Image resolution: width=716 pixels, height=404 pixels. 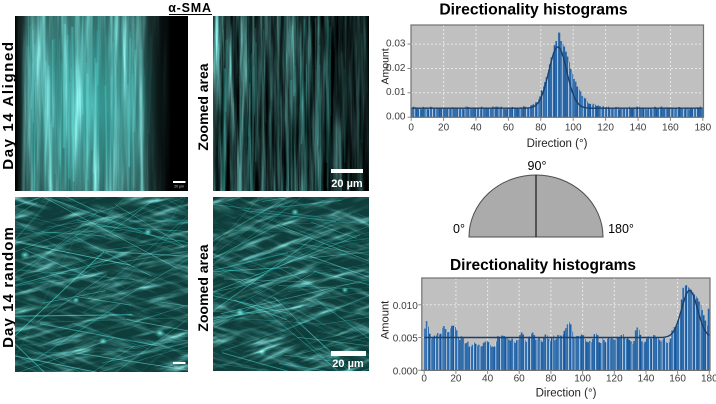 I want to click on svg-text: 0.00, so click(x=396, y=117).